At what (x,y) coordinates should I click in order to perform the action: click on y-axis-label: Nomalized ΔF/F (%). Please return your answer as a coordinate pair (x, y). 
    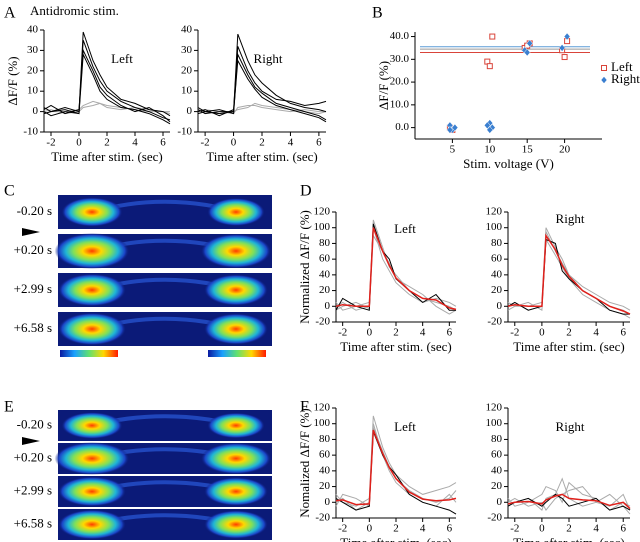
    Looking at the image, I should click on (304, 462).